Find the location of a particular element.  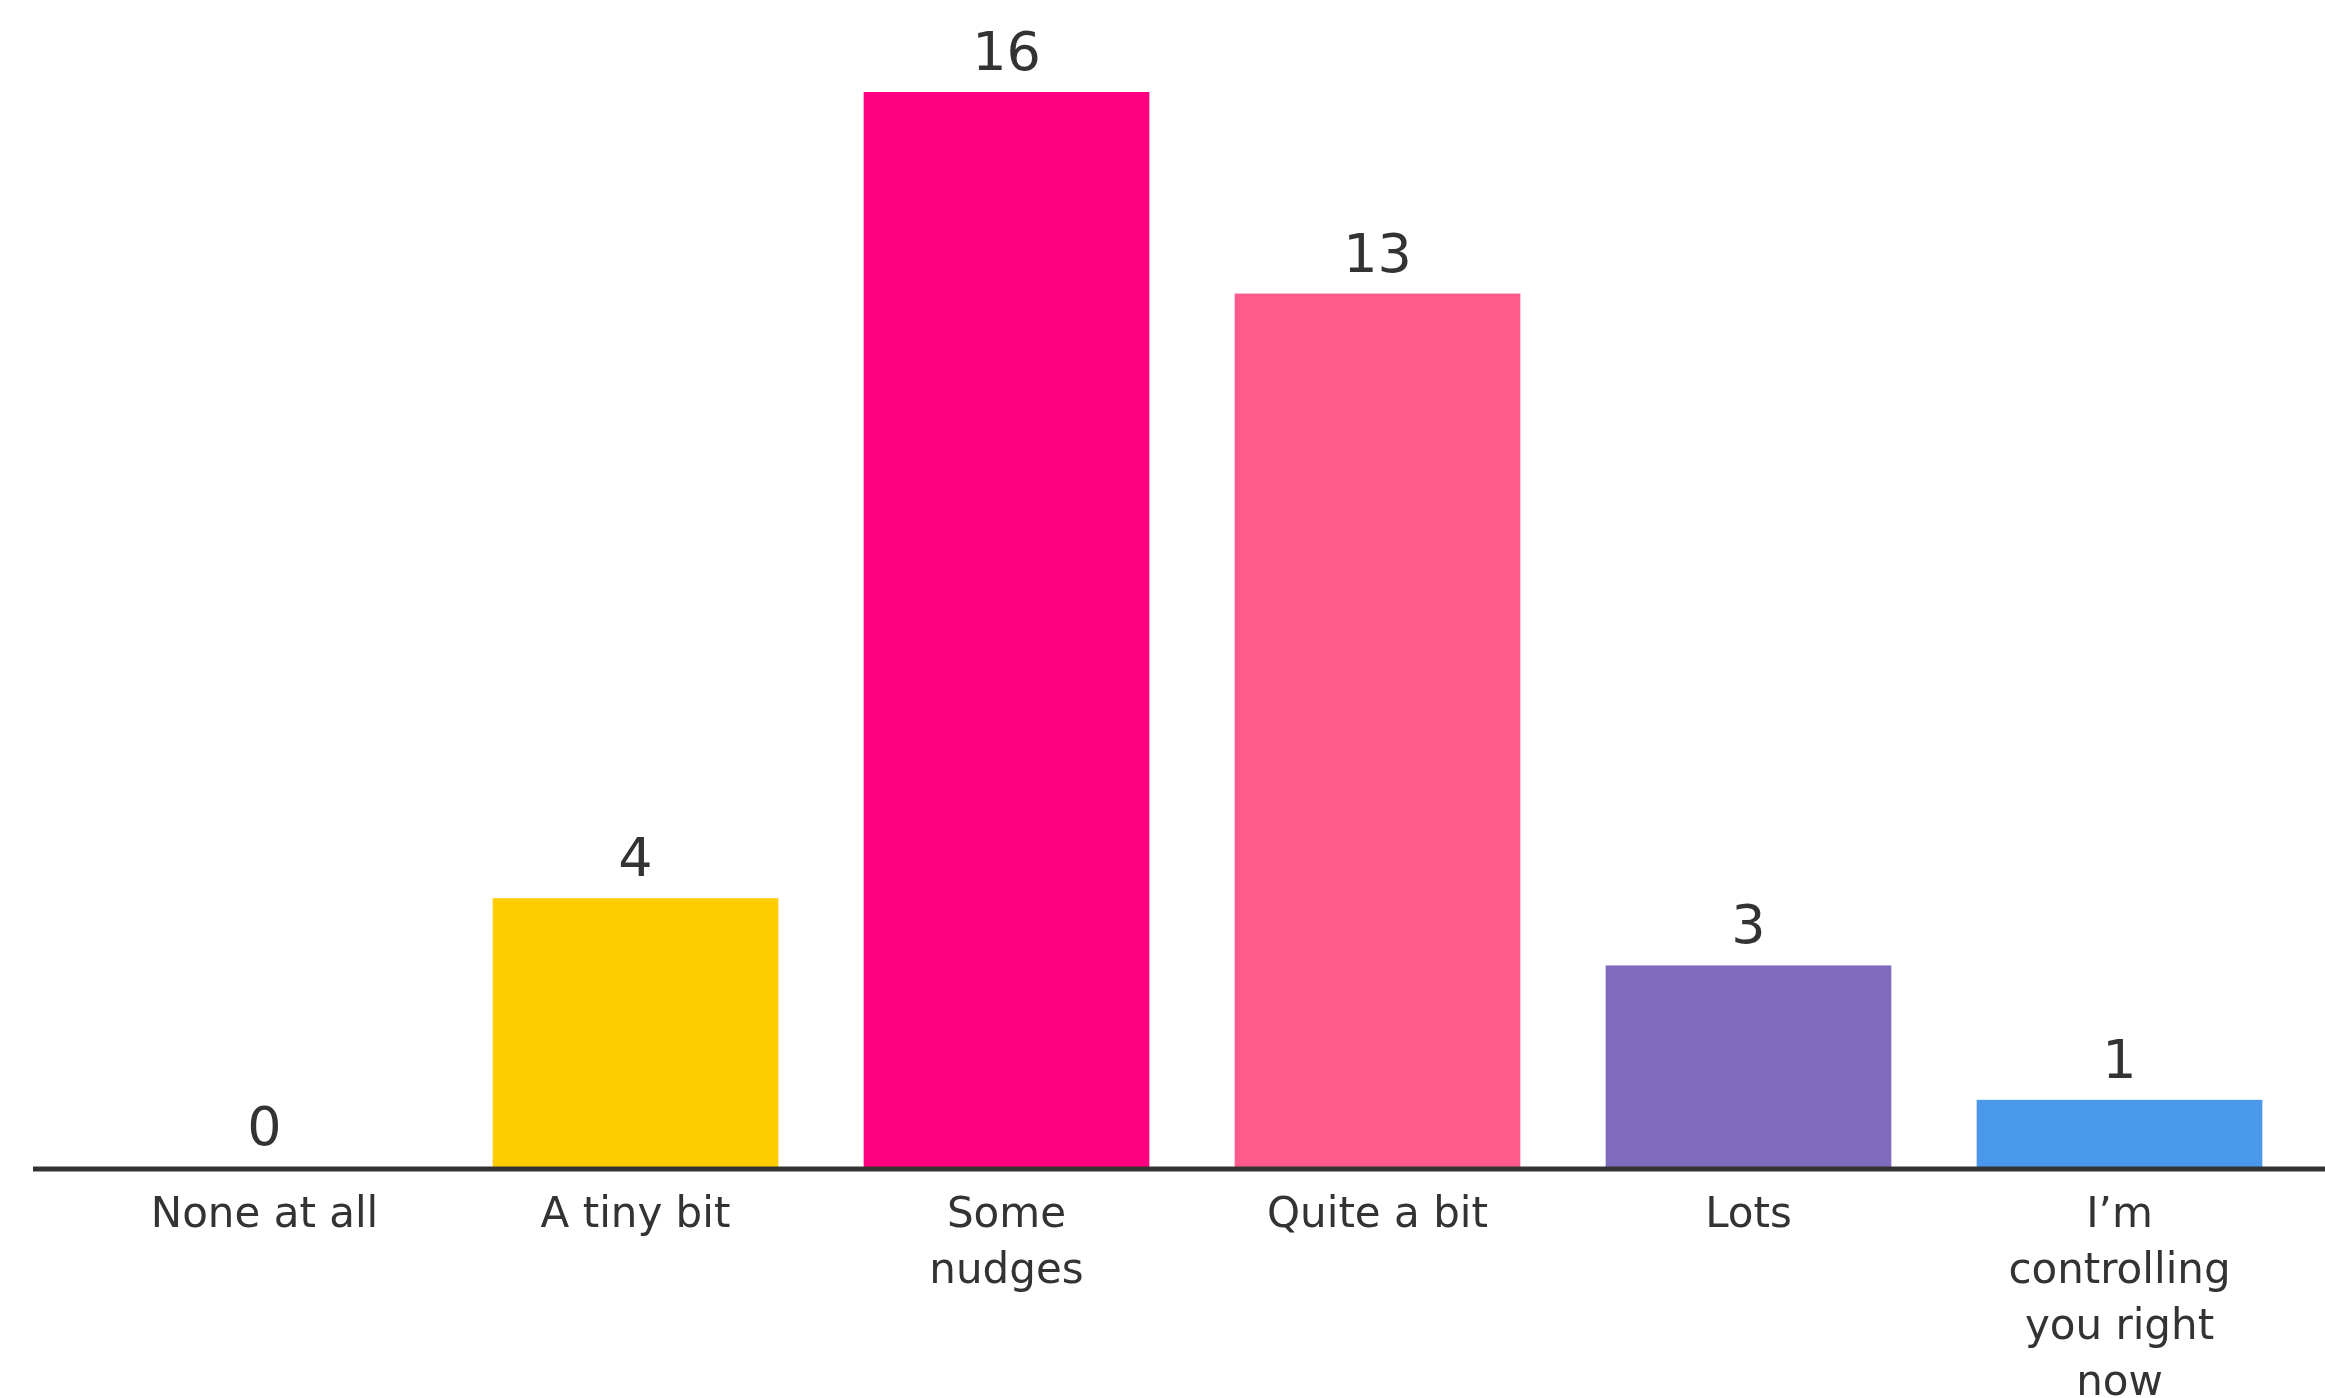

x-tick-label: None at all is located at coordinates (264, 1212).